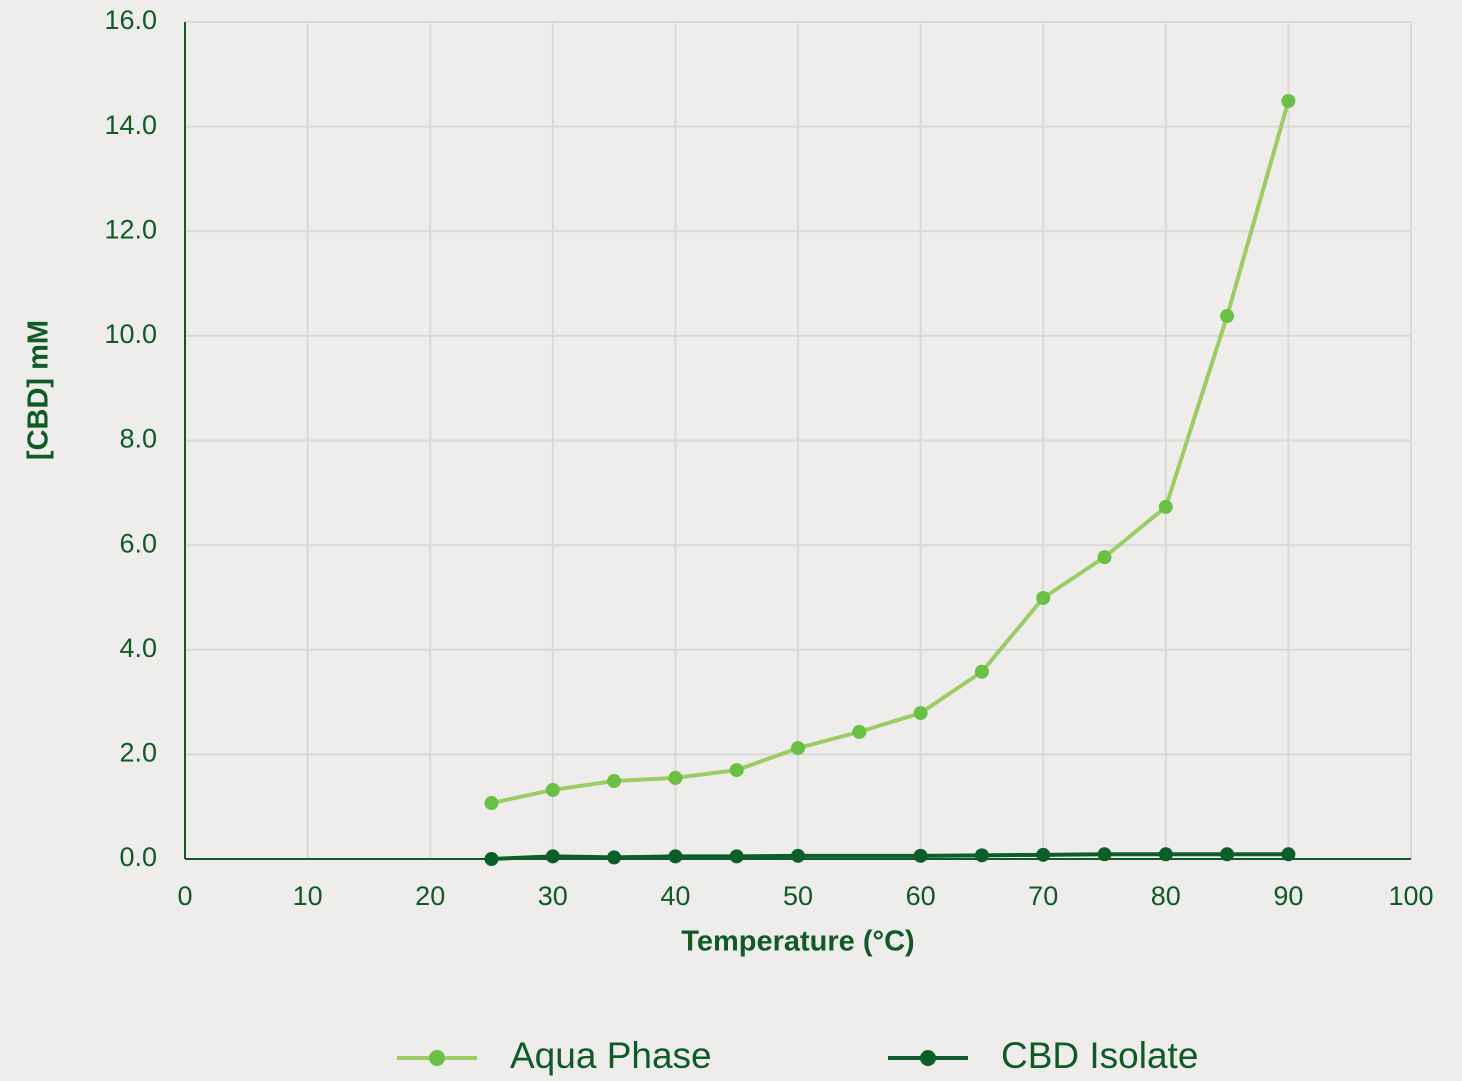  I want to click on y-tick-label: 6.0, so click(138, 543).